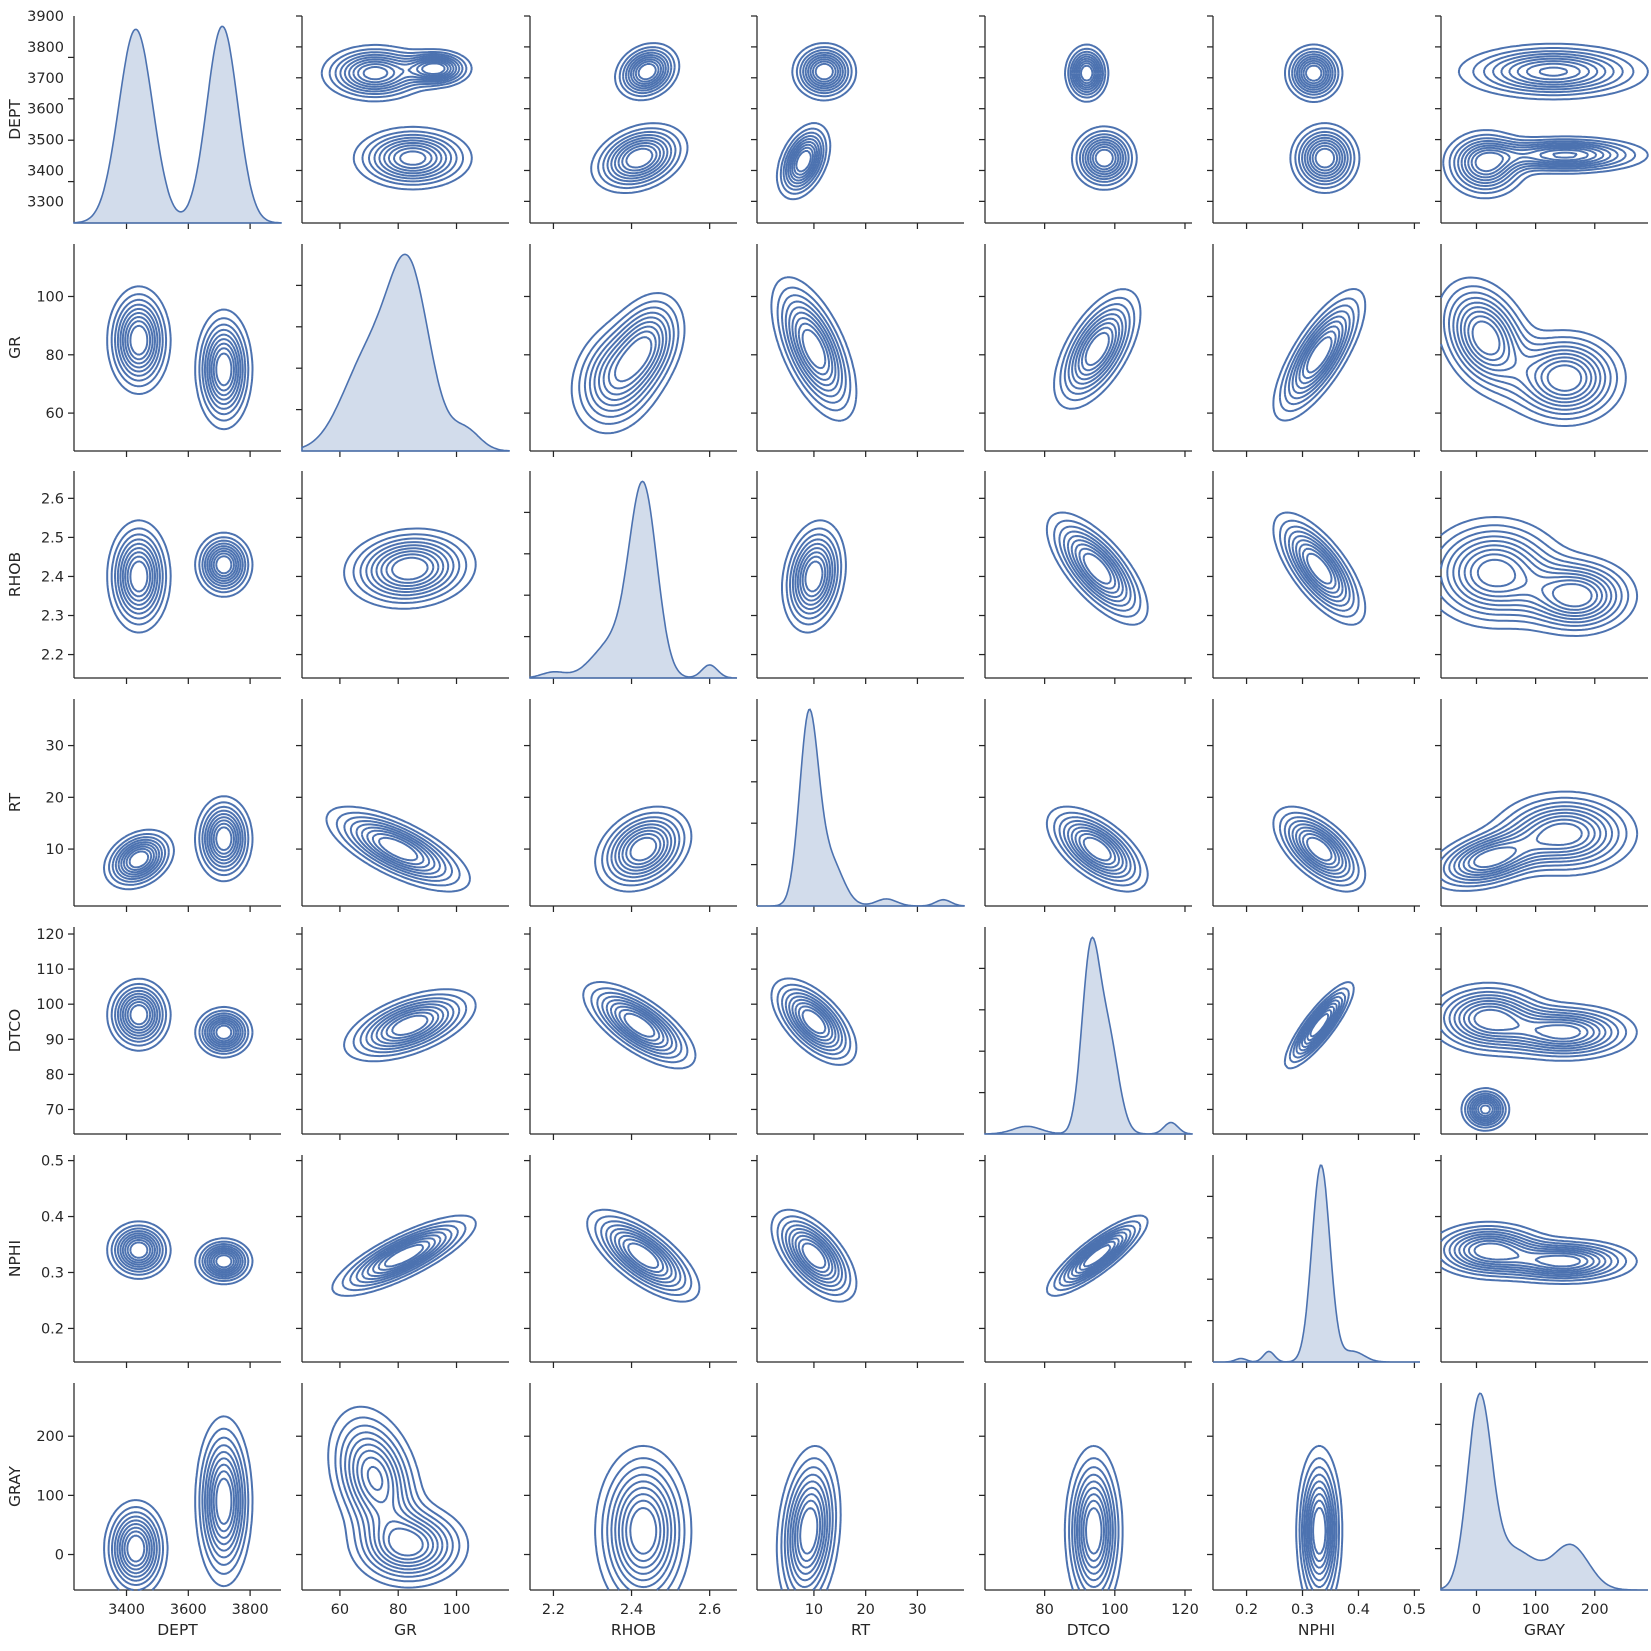 The width and height of the screenshot is (1651, 1651). Describe the element at coordinates (865, 1610) in the screenshot. I see `x-tick-label: 20` at that location.